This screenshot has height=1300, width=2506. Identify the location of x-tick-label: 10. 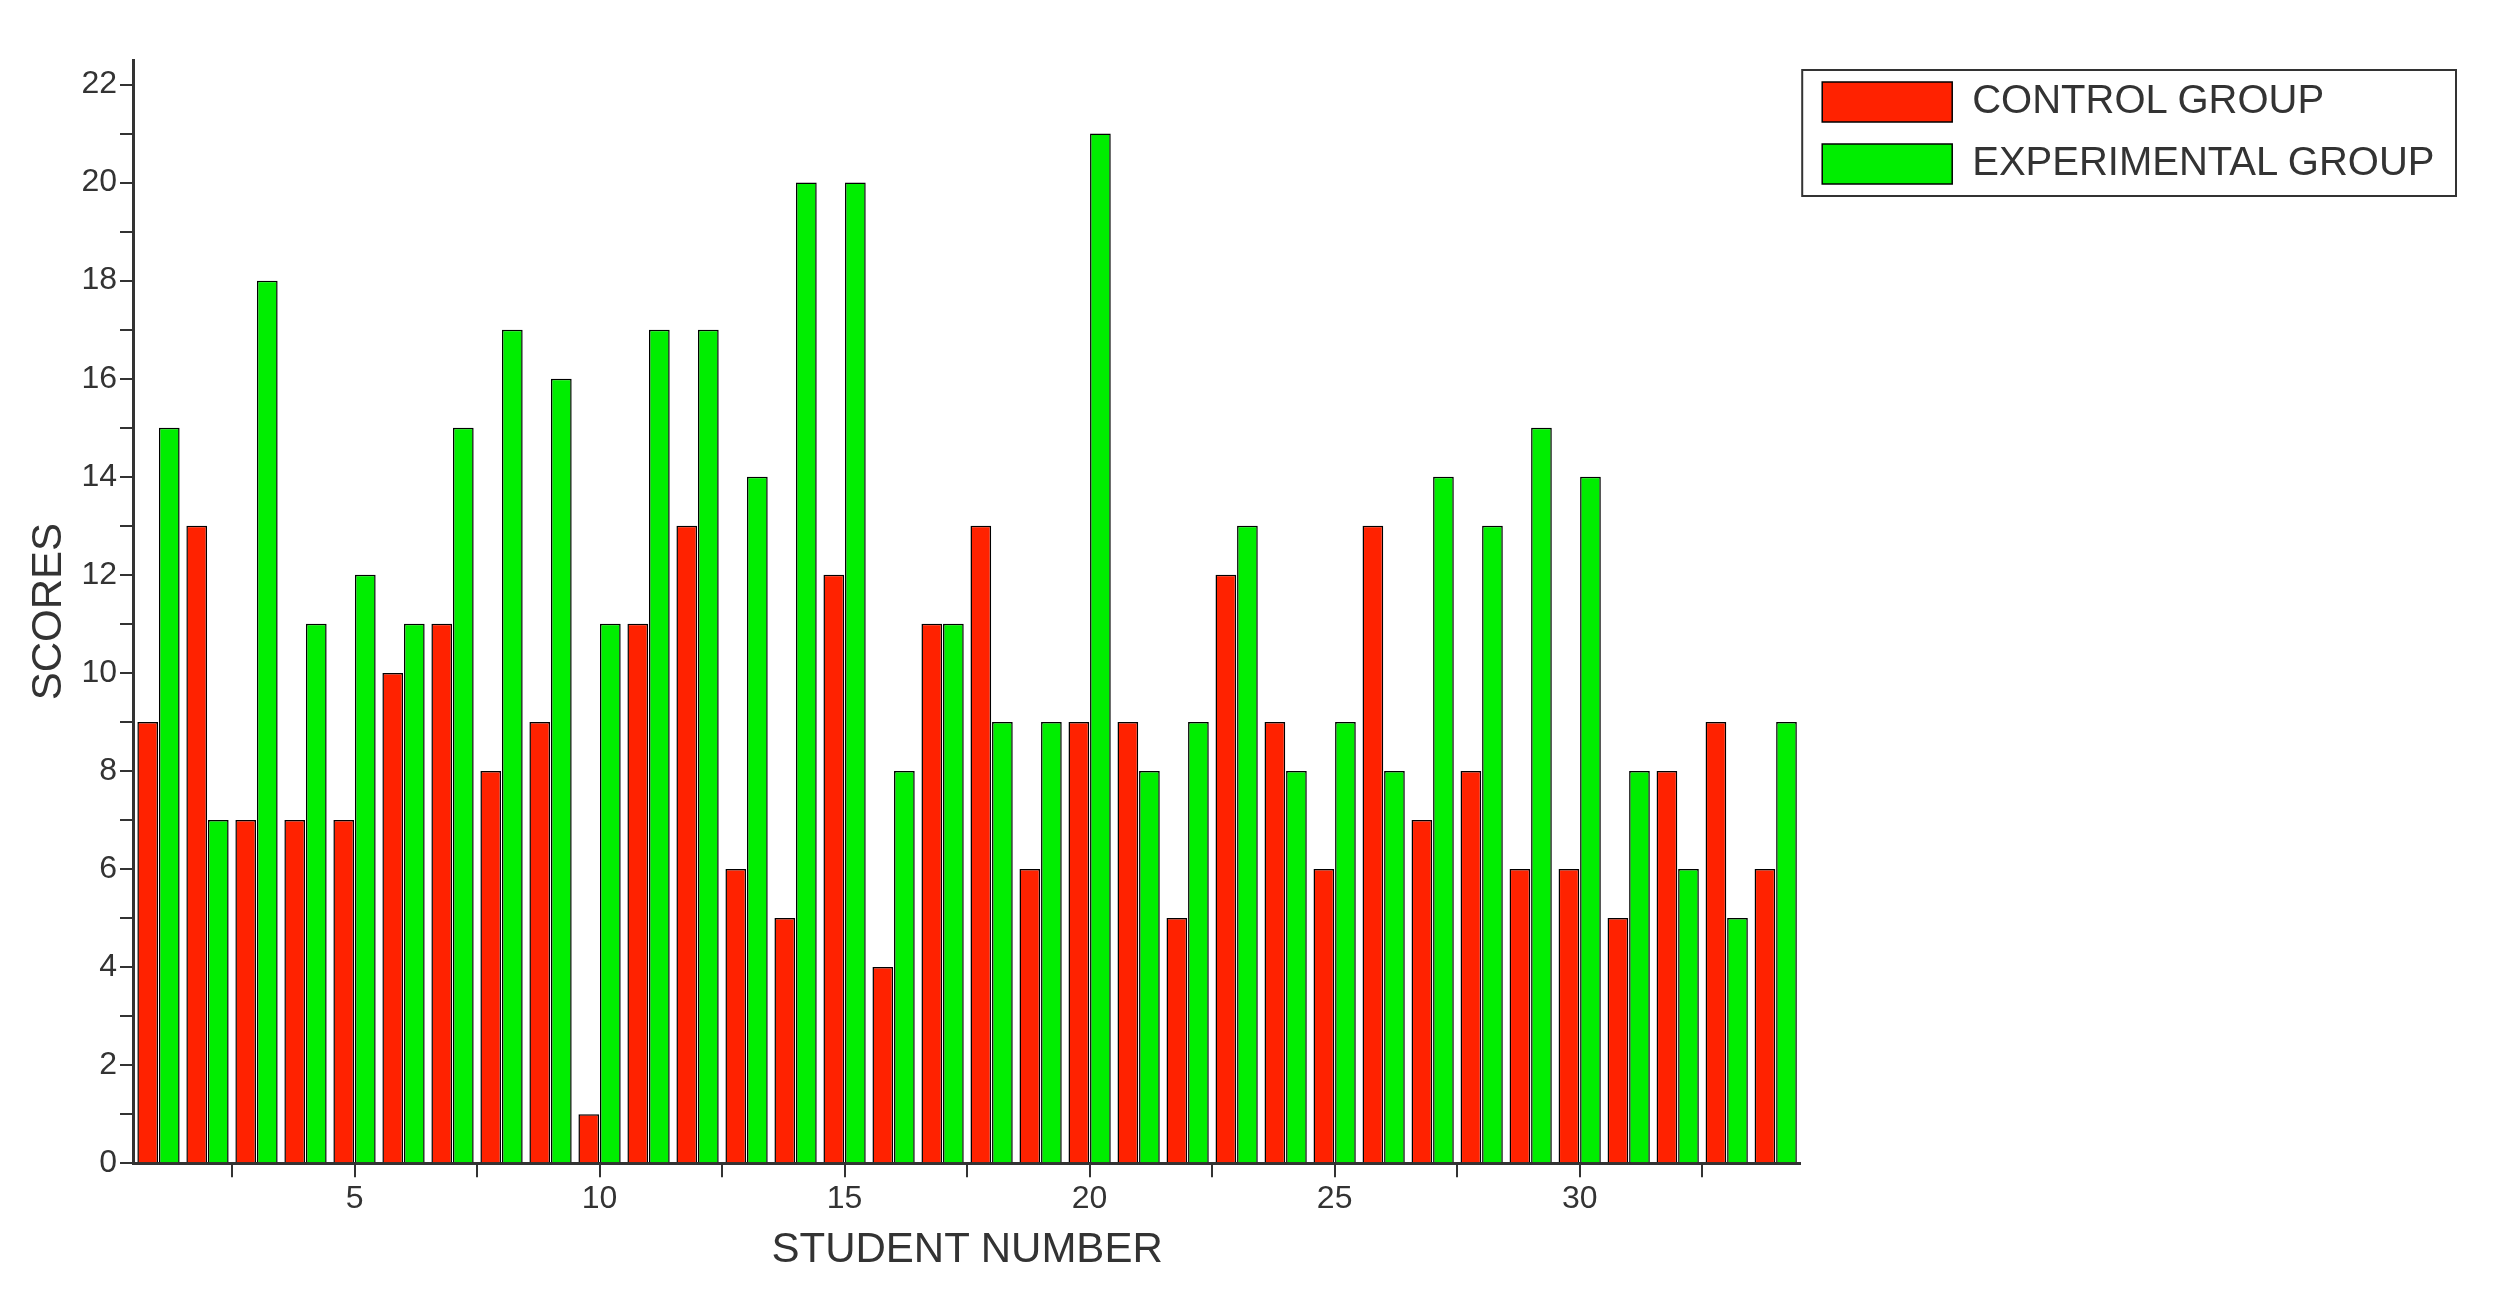
(599, 1197).